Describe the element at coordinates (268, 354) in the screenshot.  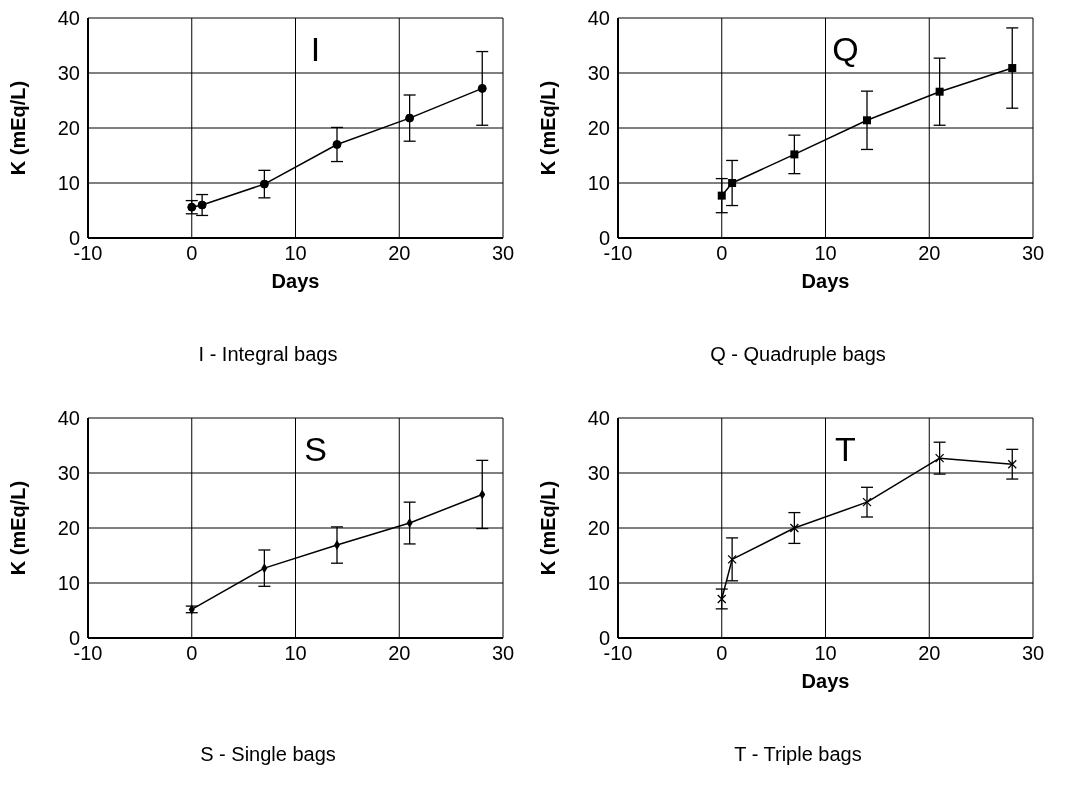
I see `text: I - Integral bags` at that location.